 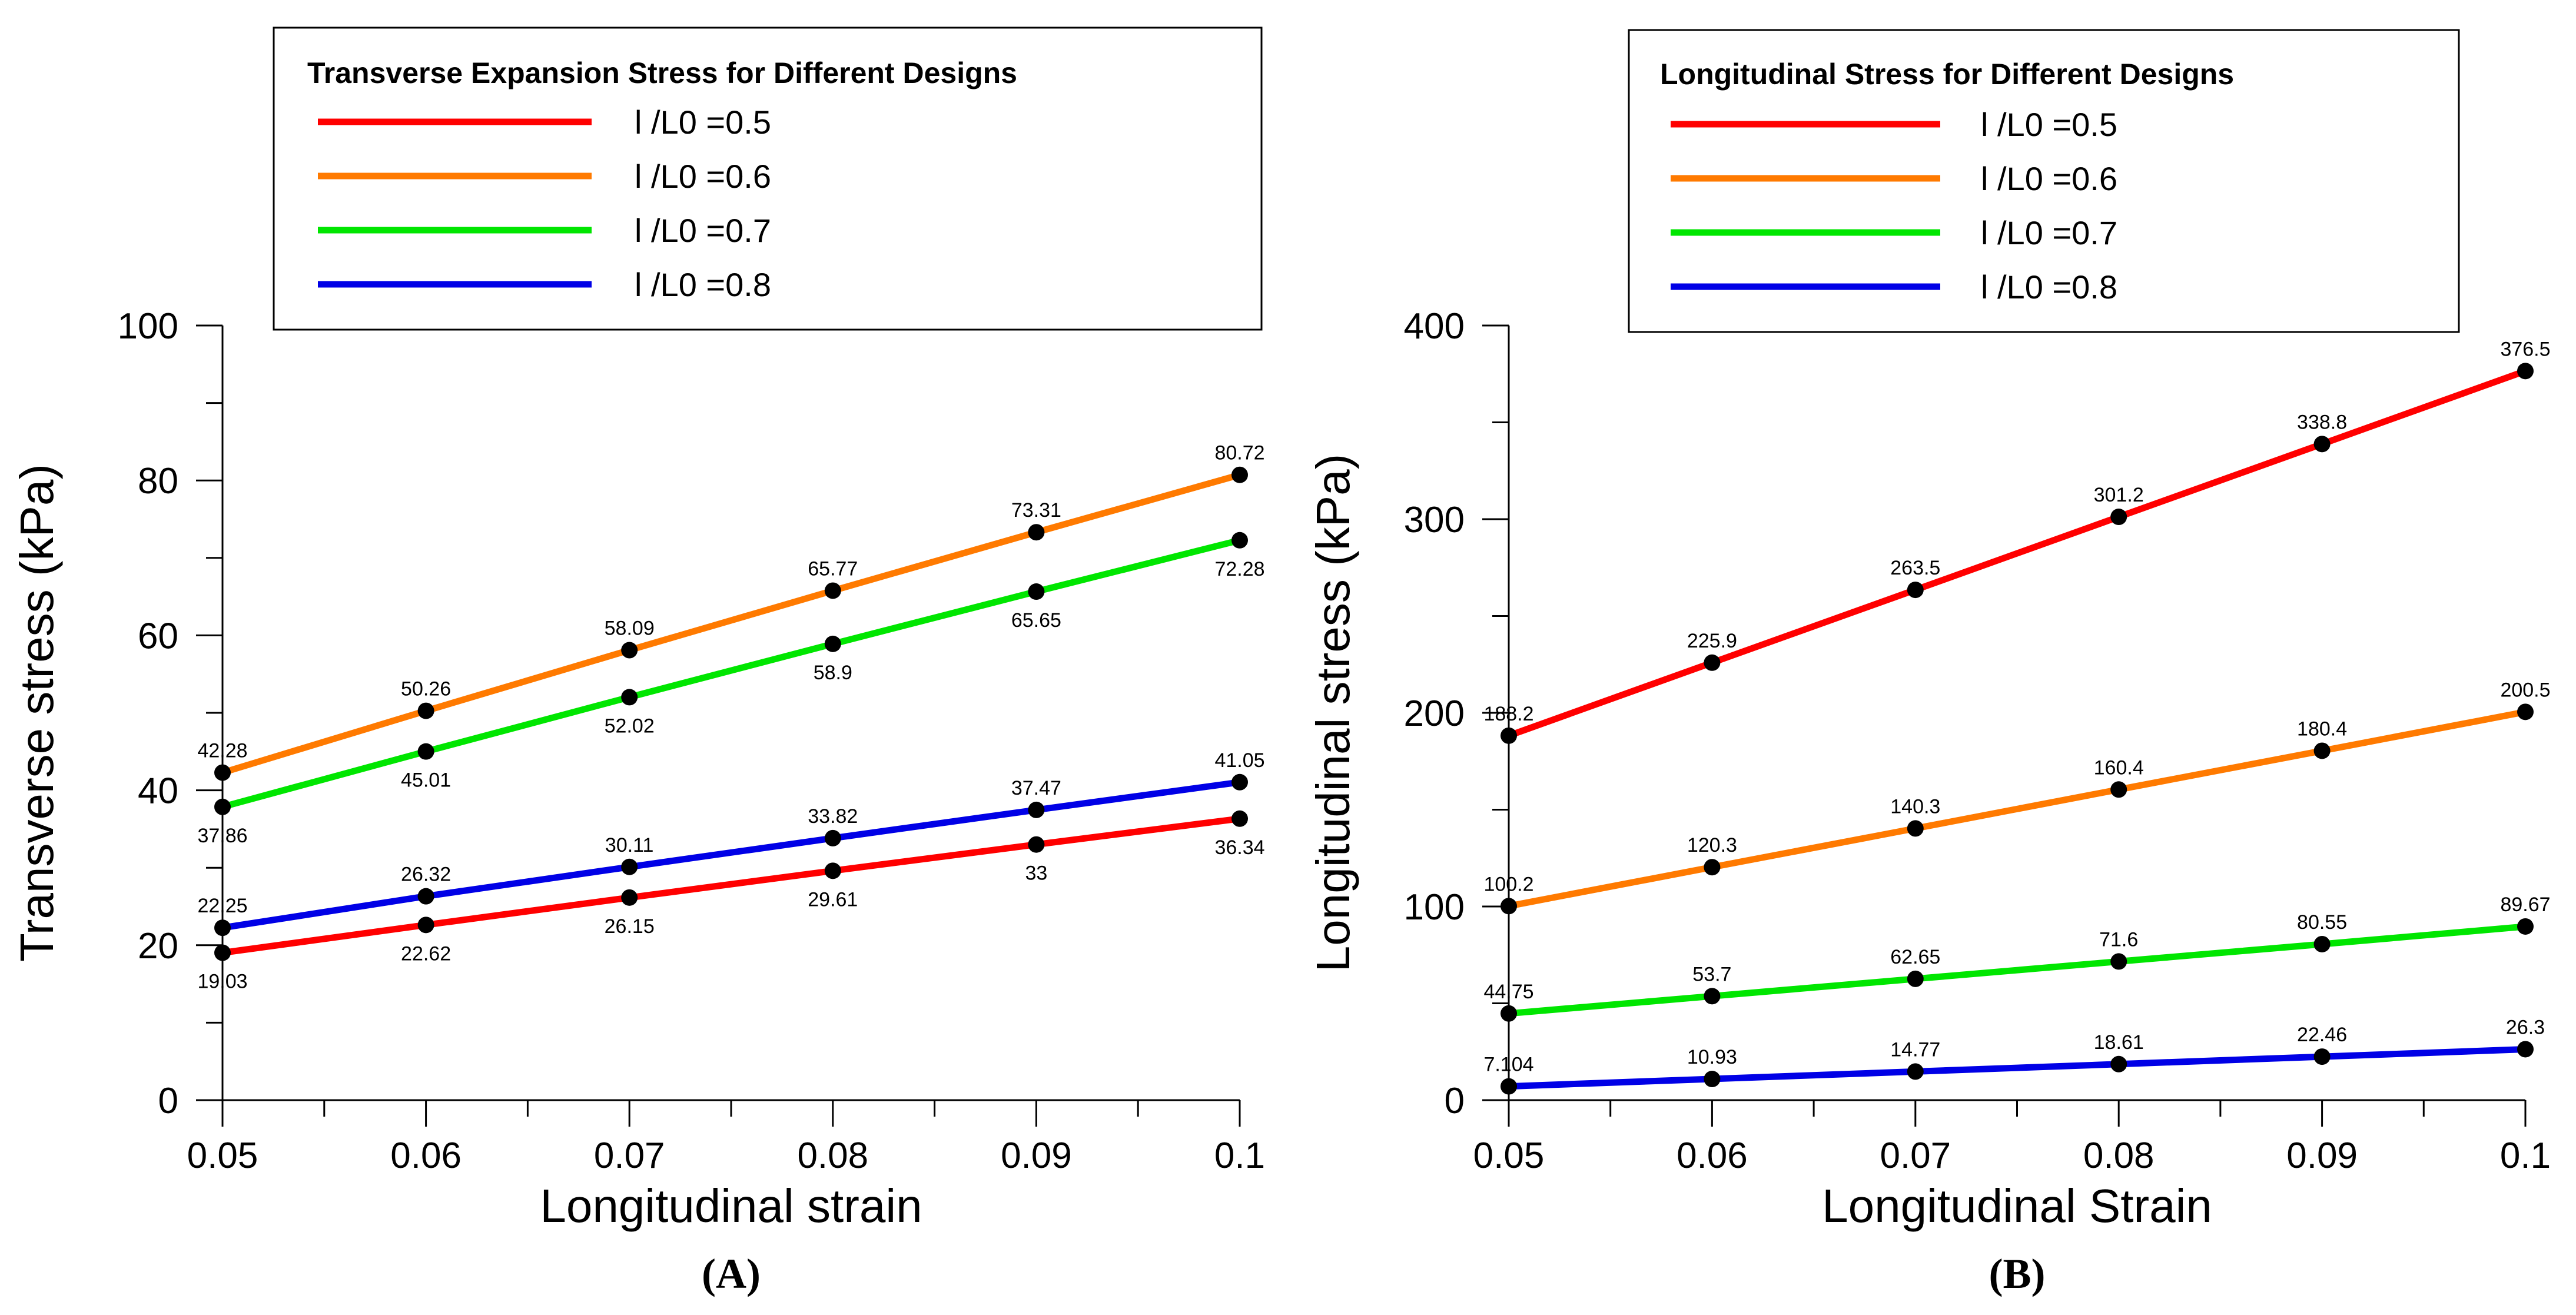 What do you see at coordinates (833, 817) in the screenshot?
I see `data-label-a-4: 33.82` at bounding box center [833, 817].